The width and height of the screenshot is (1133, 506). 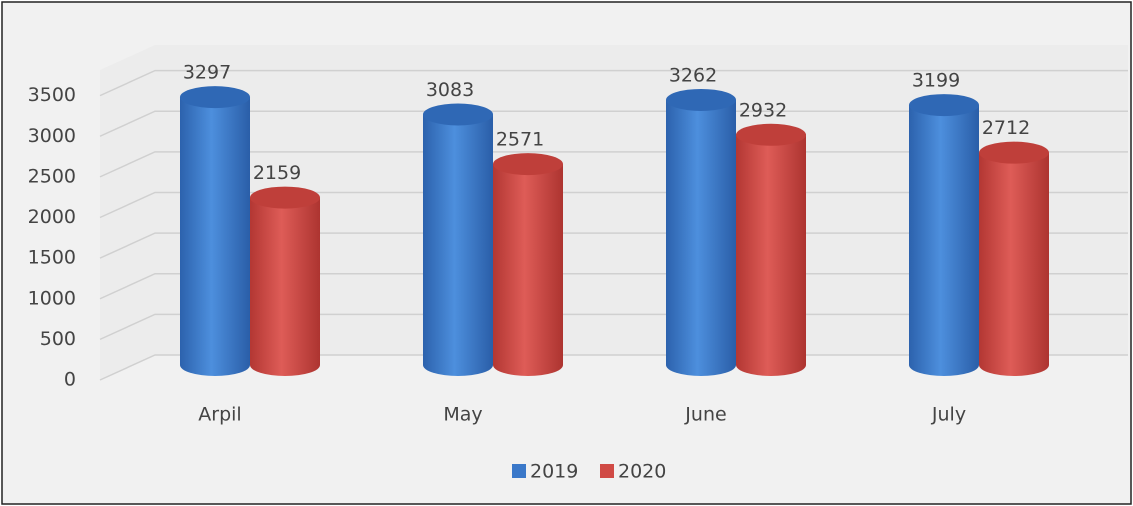 I want to click on y-tick-label: 3000, so click(x=52, y=136).